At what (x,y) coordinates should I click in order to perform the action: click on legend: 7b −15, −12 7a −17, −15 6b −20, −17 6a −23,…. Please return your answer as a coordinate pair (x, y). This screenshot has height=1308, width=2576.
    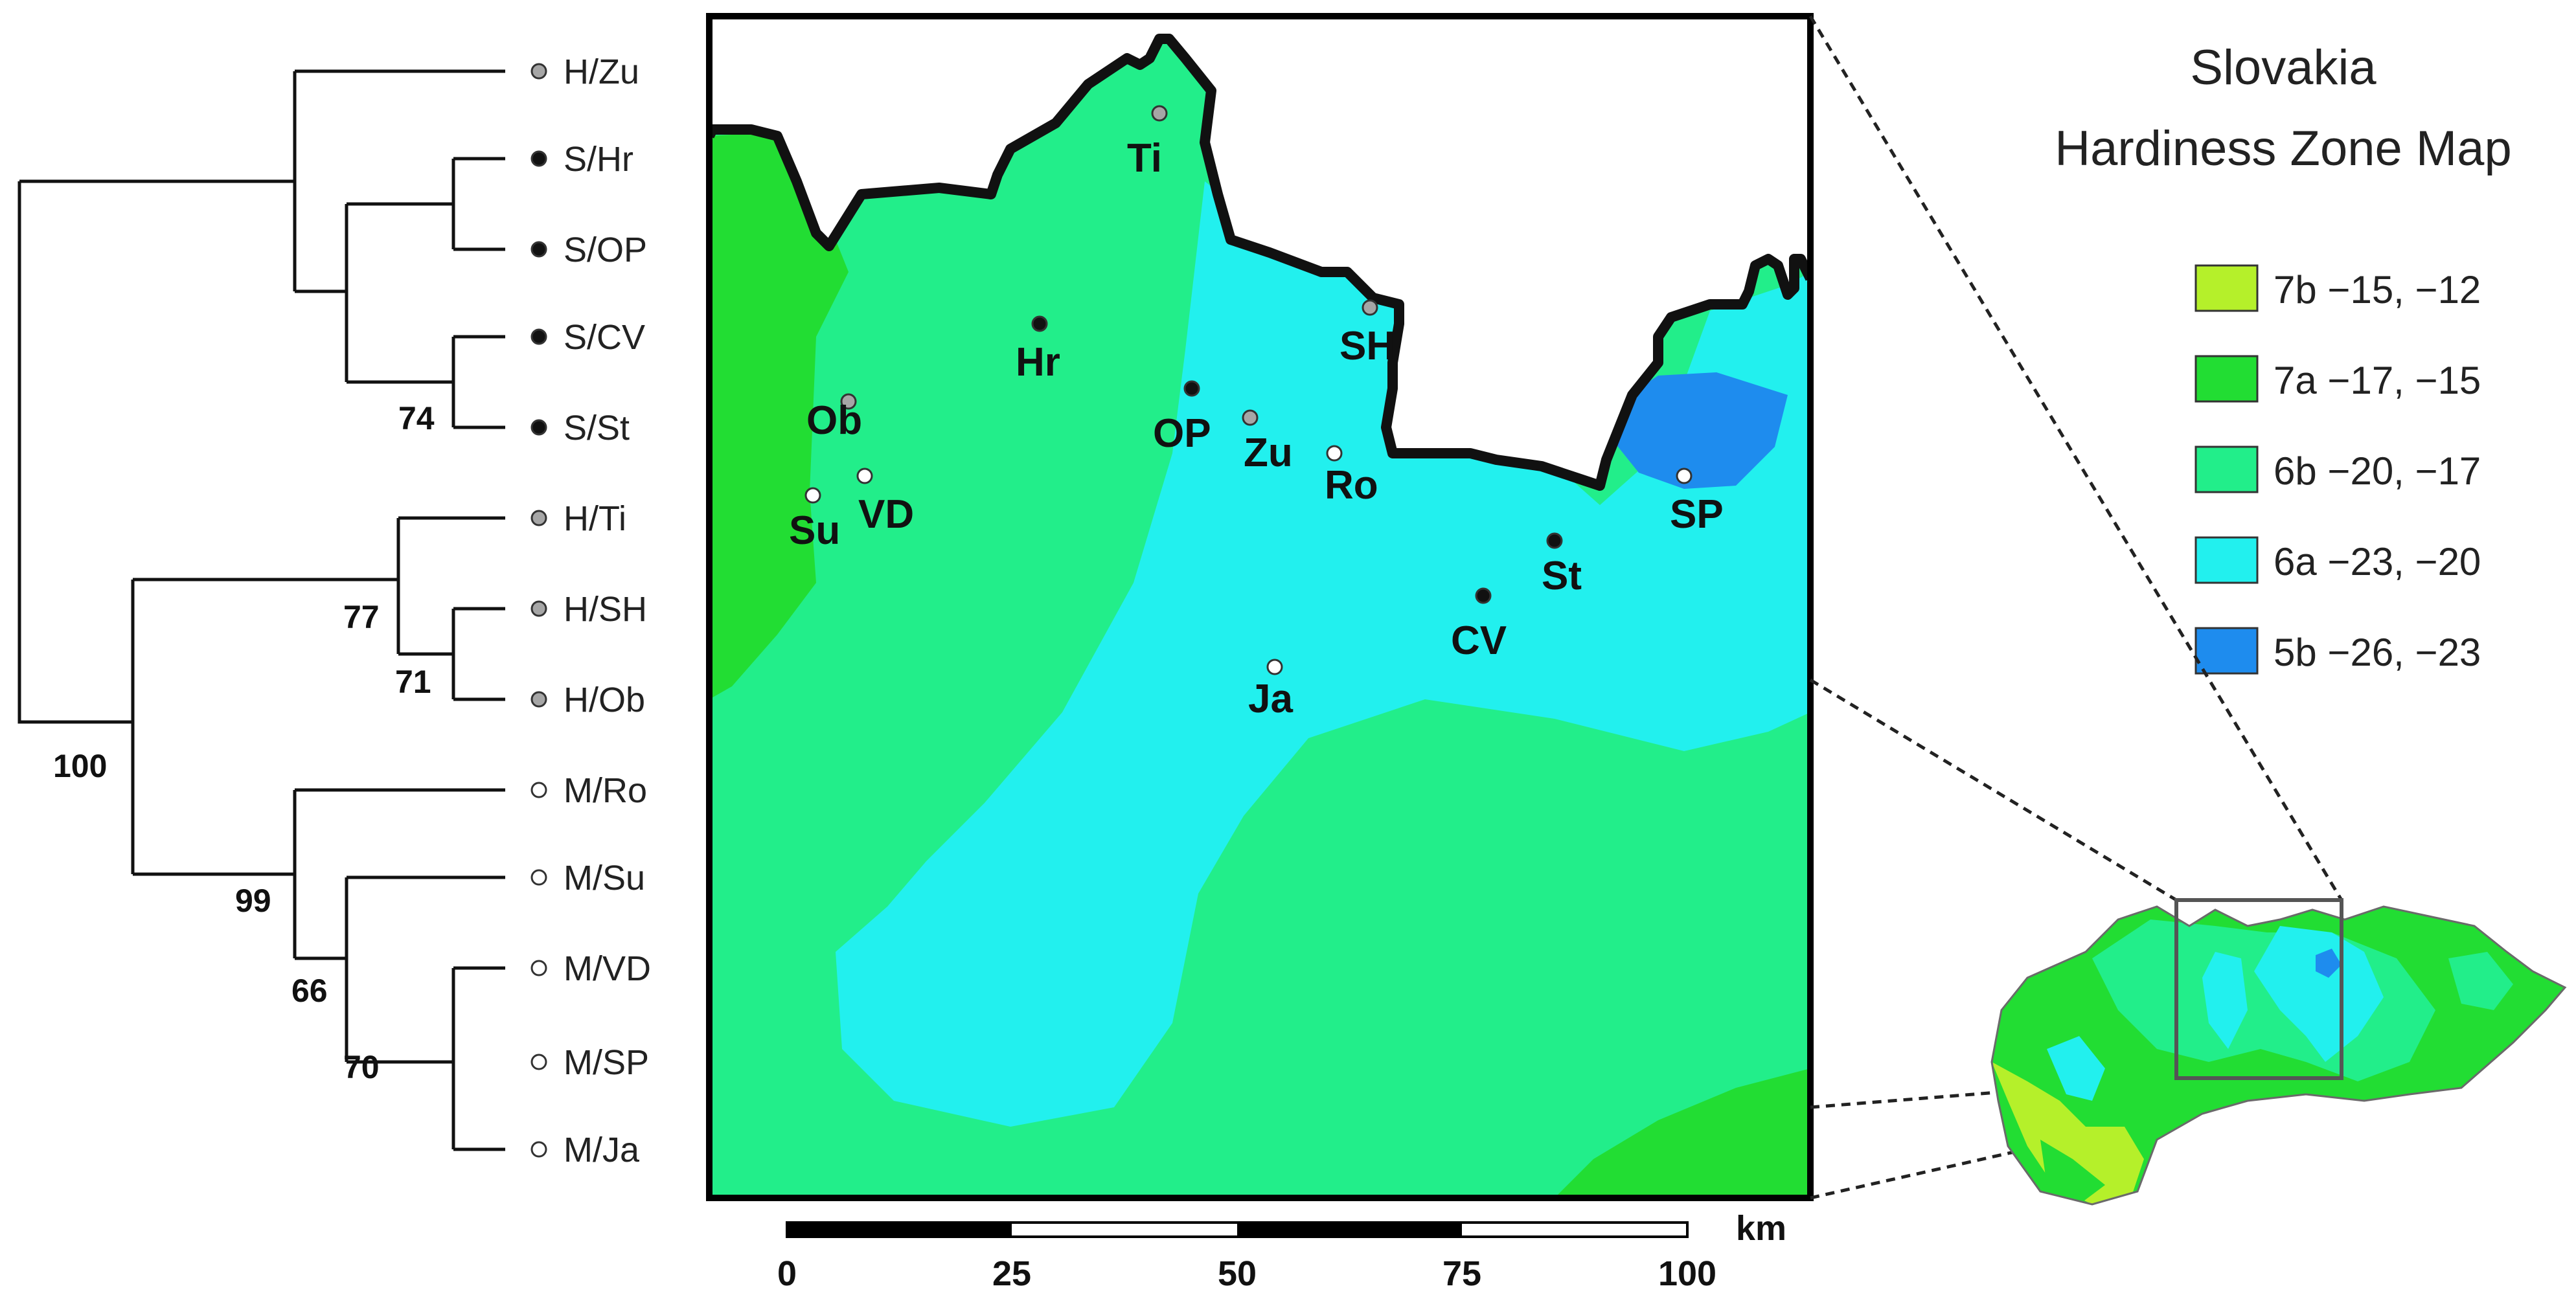
    Looking at the image, I should click on (2337, 470).